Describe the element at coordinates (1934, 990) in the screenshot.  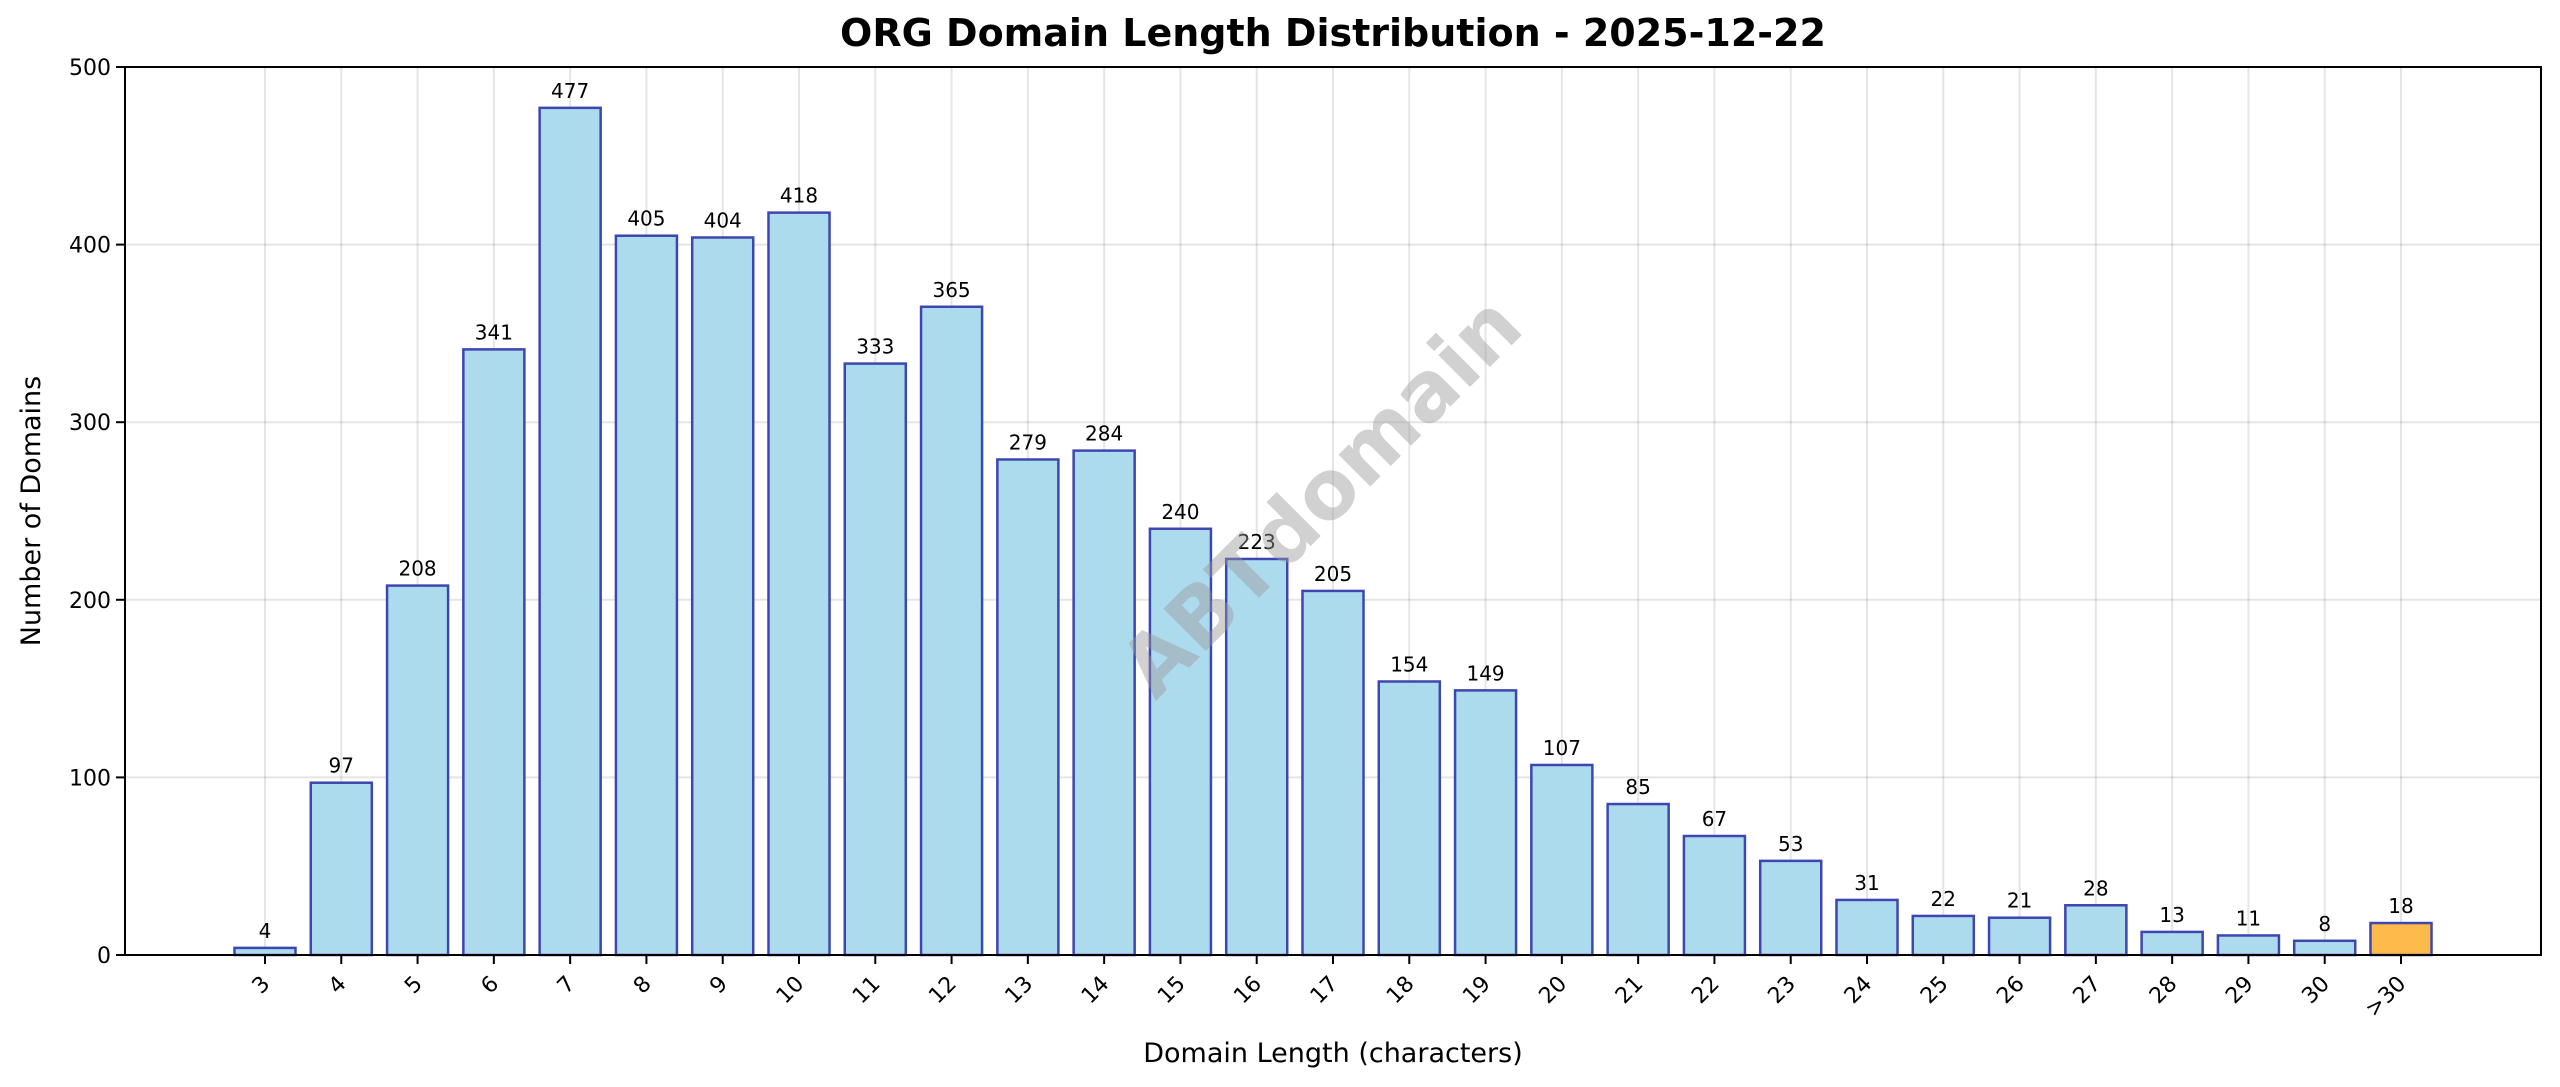
I see `x-tick-label: 25` at that location.